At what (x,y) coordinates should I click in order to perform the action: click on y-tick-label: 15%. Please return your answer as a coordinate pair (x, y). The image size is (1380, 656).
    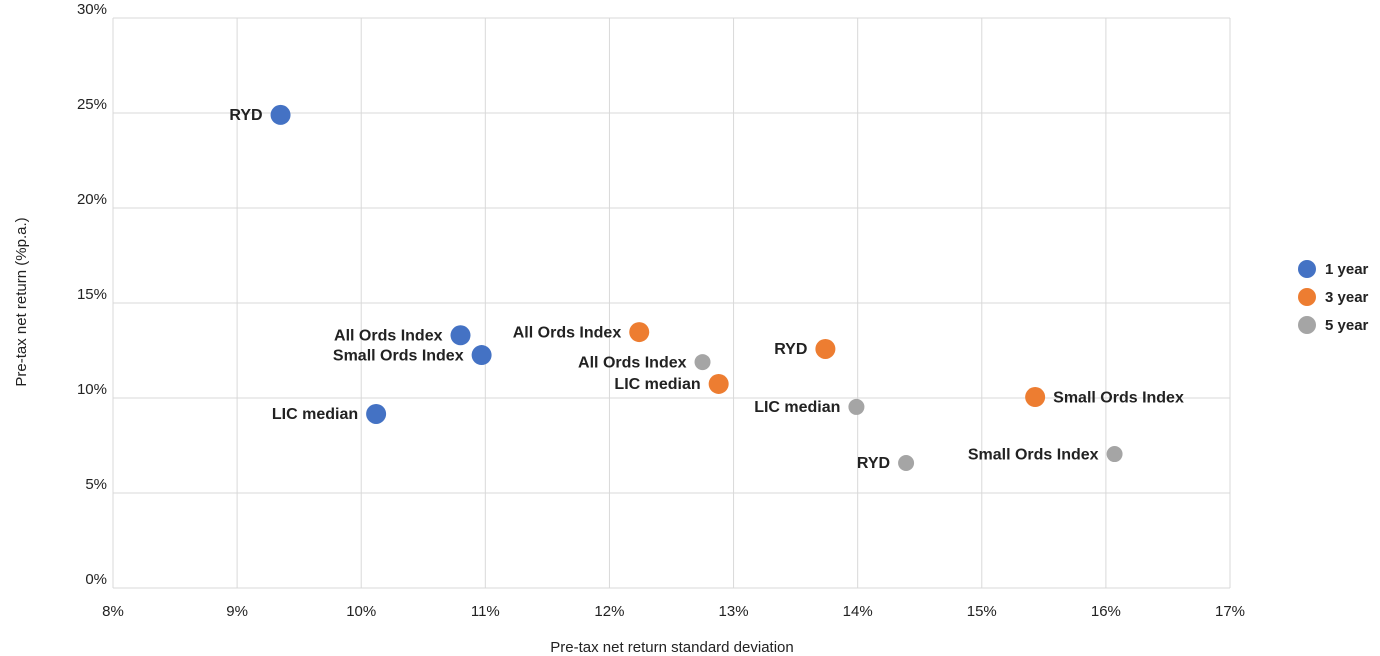
    Looking at the image, I should click on (92, 294).